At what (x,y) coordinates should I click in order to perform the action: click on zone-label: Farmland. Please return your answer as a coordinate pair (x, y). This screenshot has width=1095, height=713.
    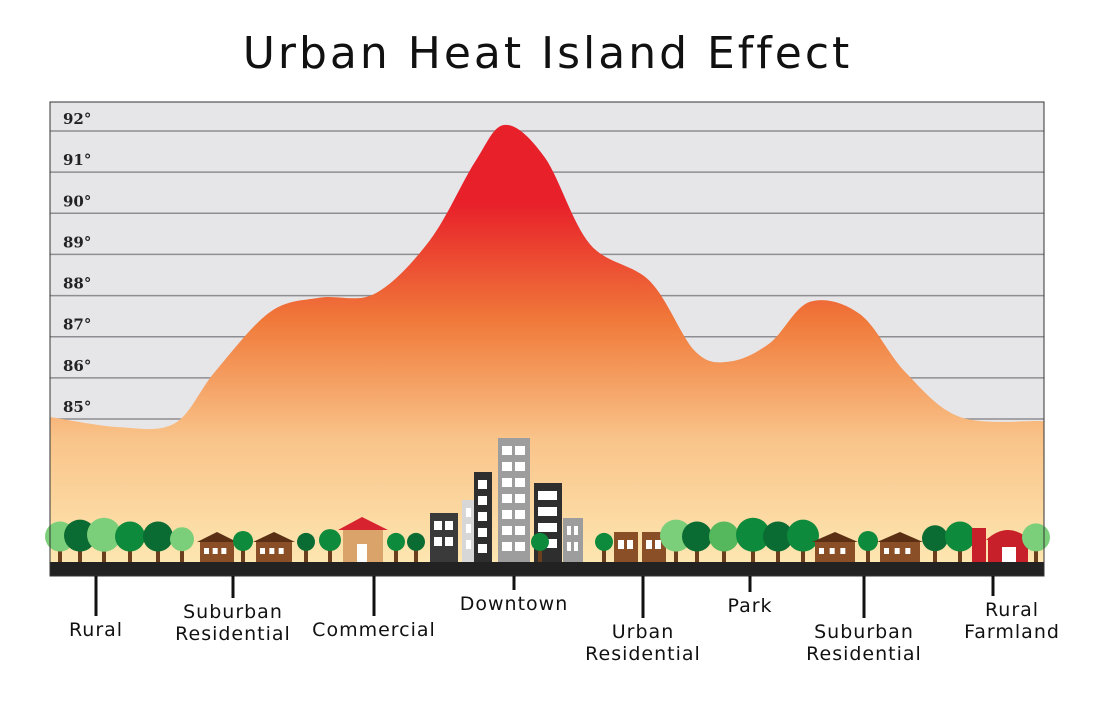
    Looking at the image, I should click on (1012, 632).